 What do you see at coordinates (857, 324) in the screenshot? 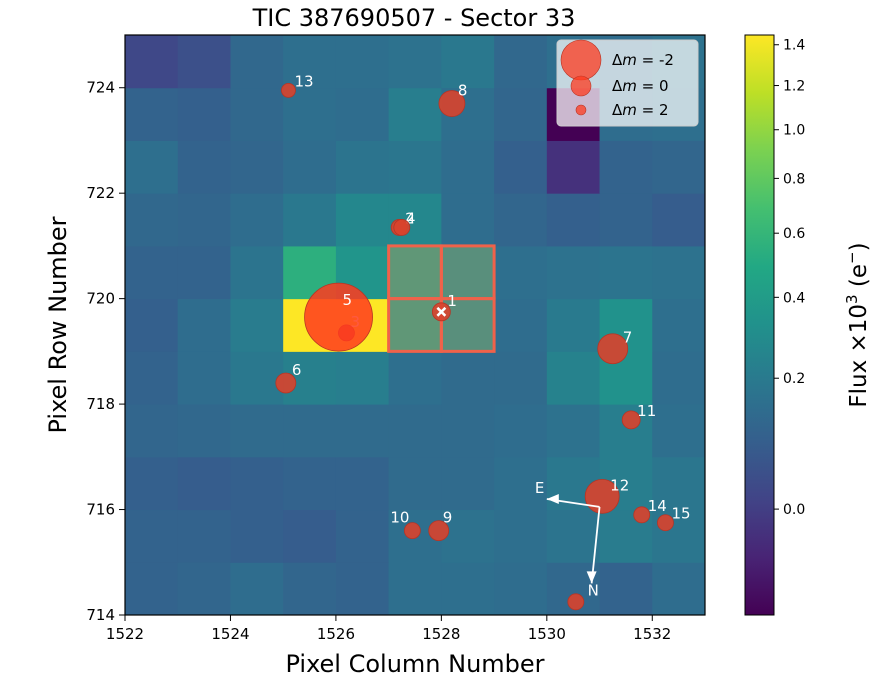
I see `colorbar-label: Flux ×103 (e−)` at bounding box center [857, 324].